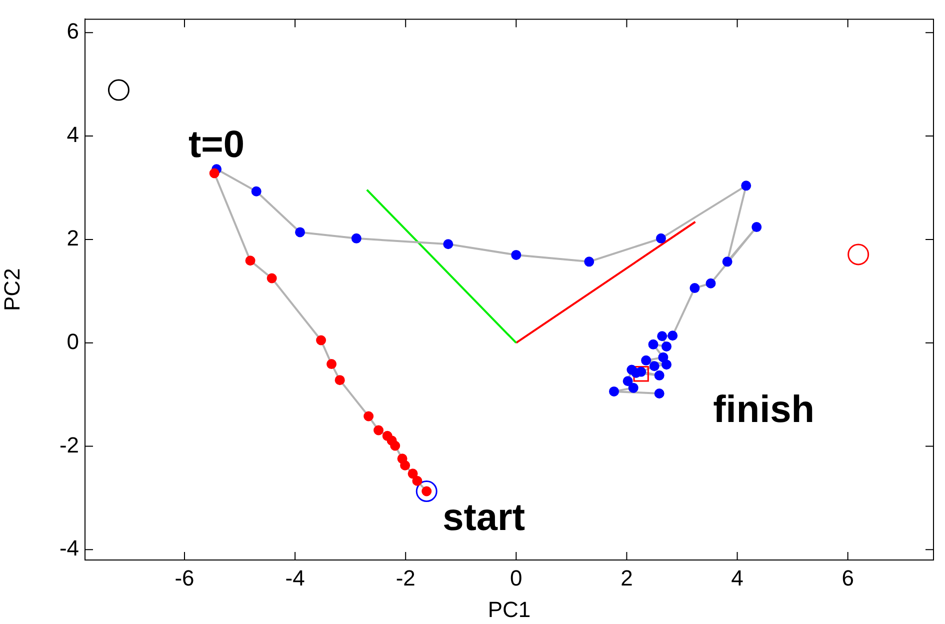 The width and height of the screenshot is (945, 624). I want to click on x-axis-title: PC1, so click(509, 609).